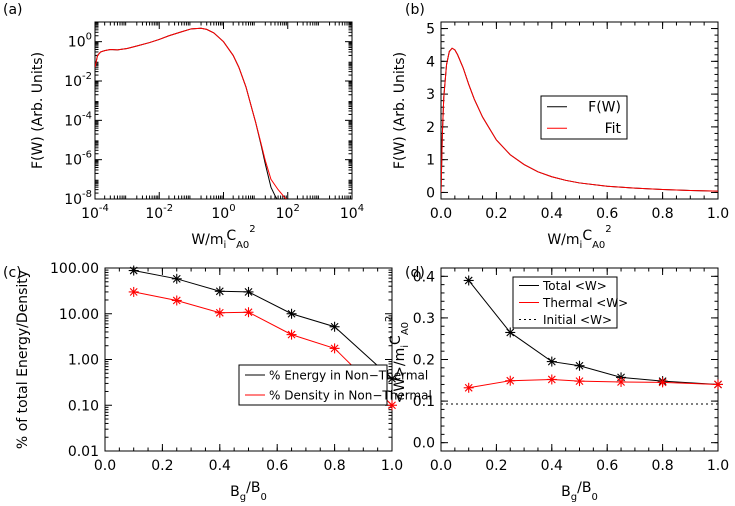  I want to click on legend-label: % Energy in Non−Thermal, so click(348, 376).